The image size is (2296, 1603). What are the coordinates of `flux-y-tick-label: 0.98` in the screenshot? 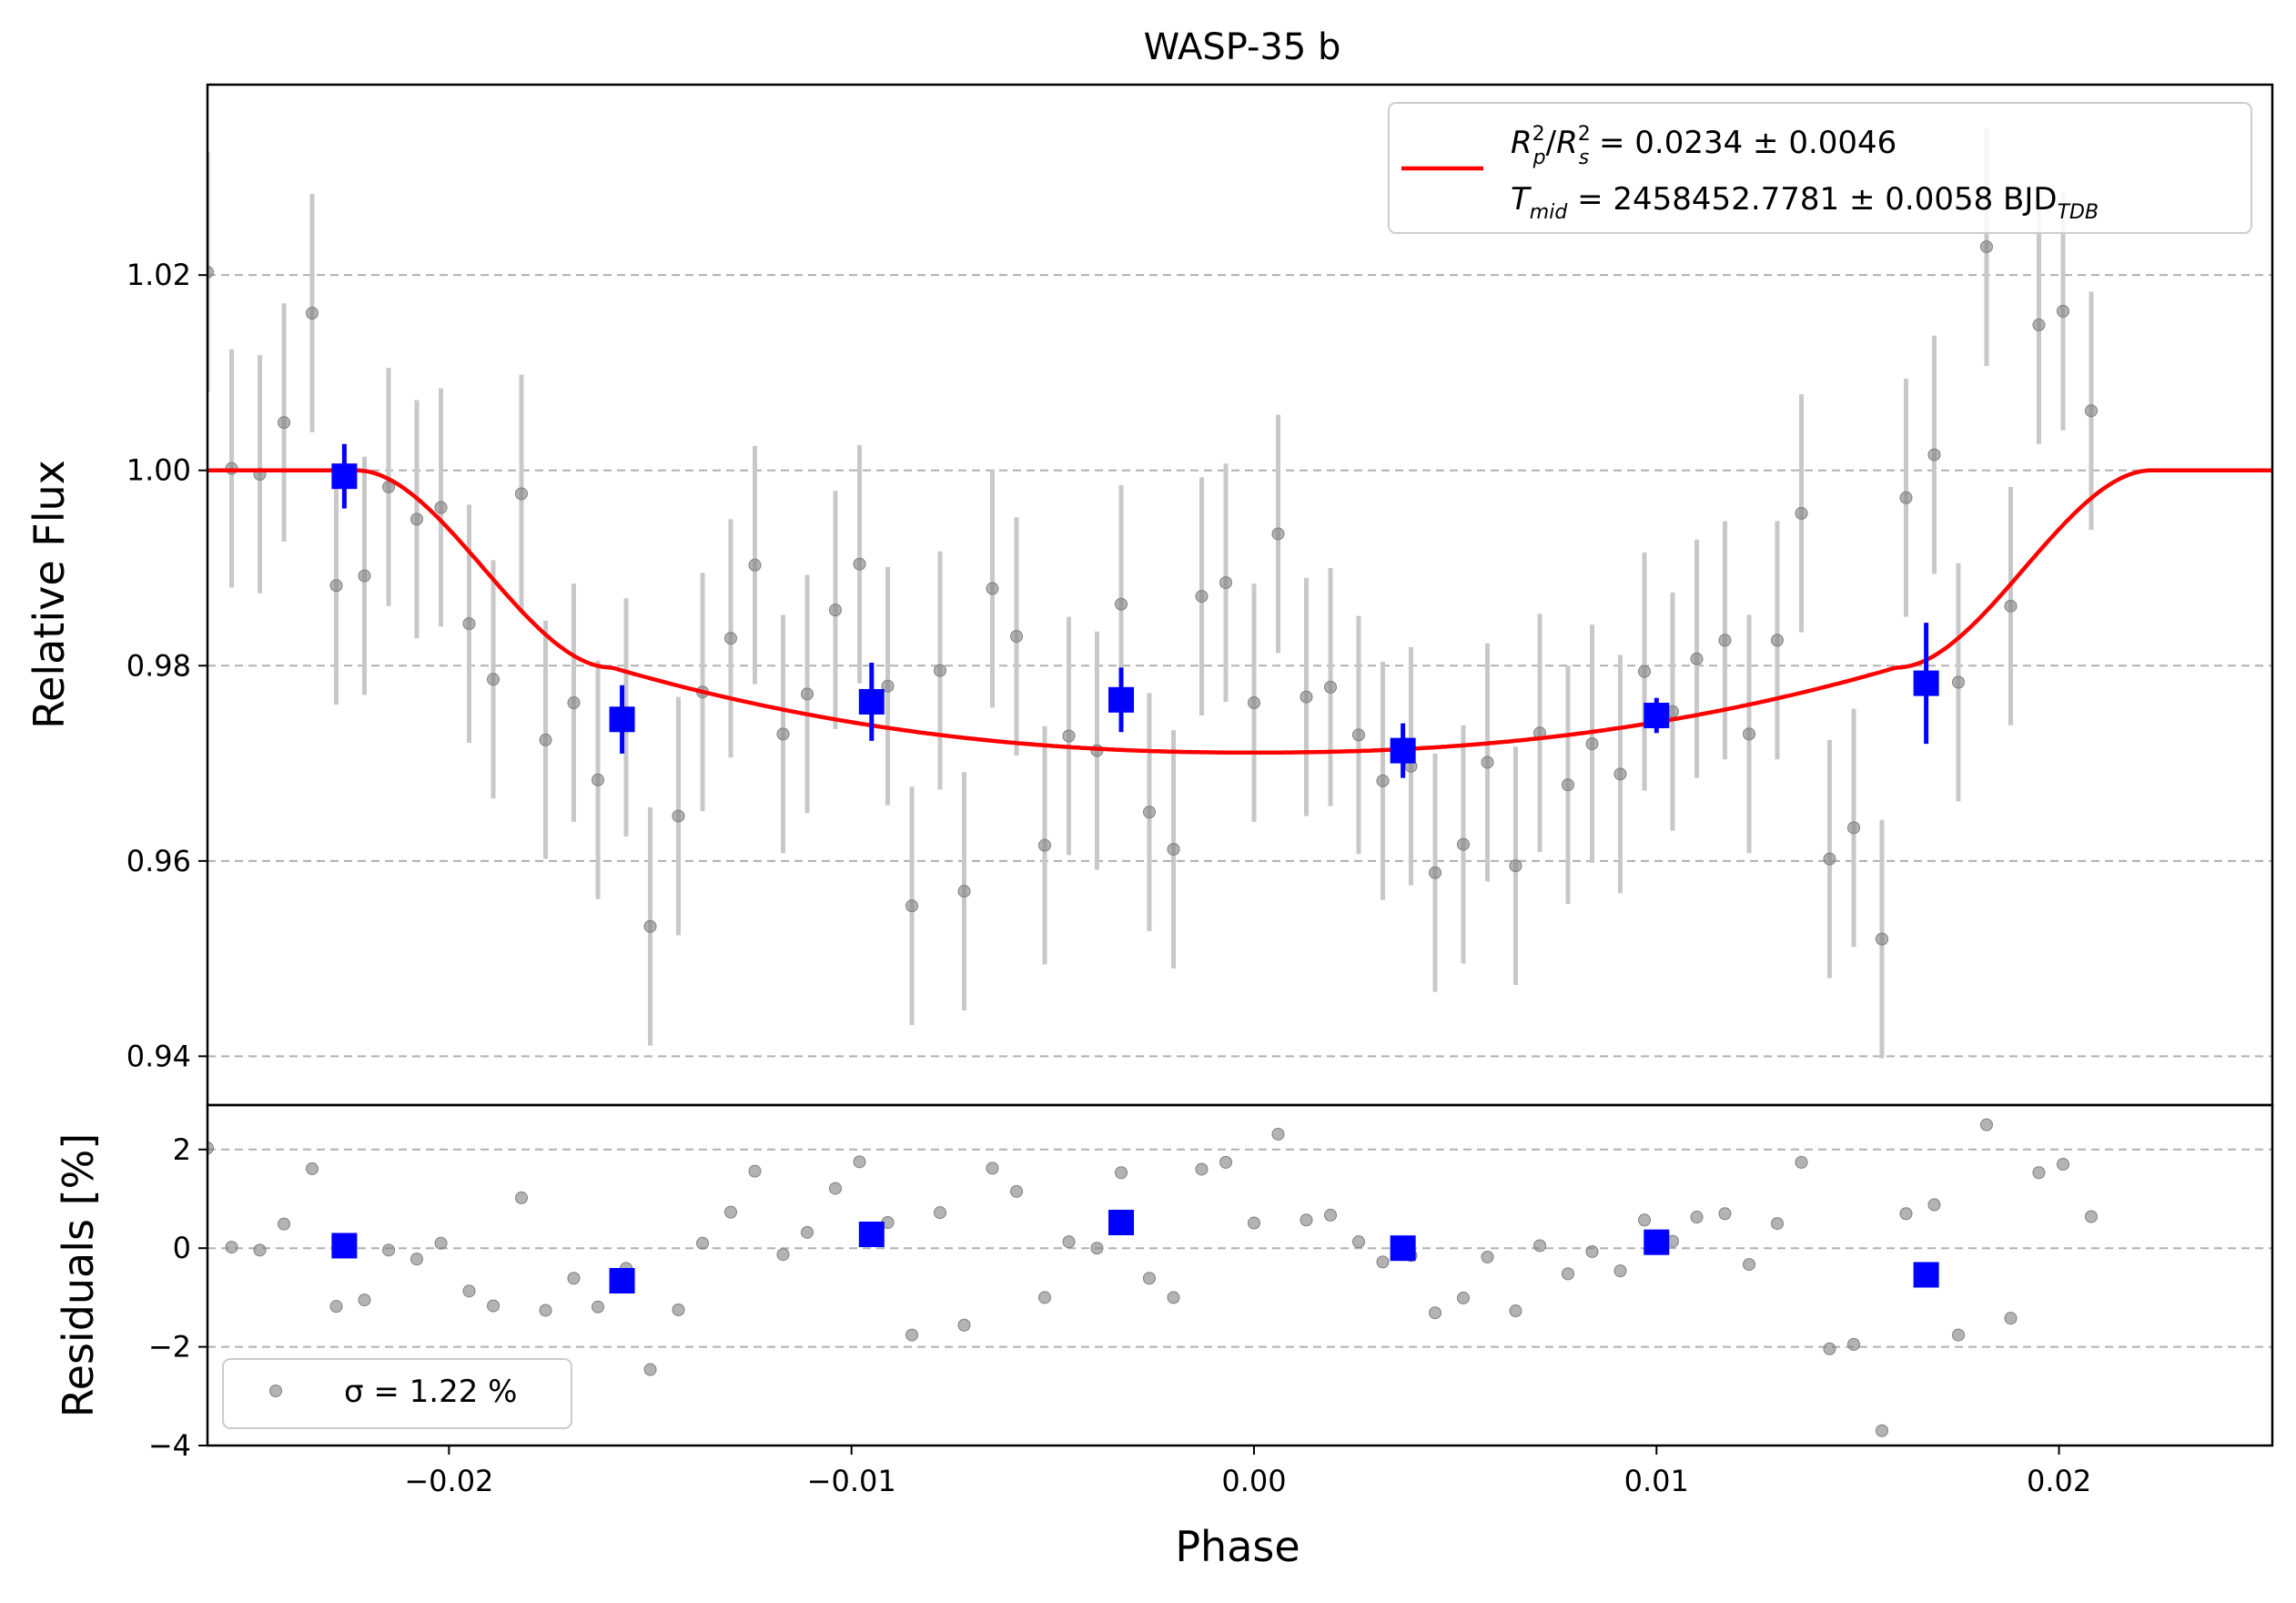 It's located at (158, 665).